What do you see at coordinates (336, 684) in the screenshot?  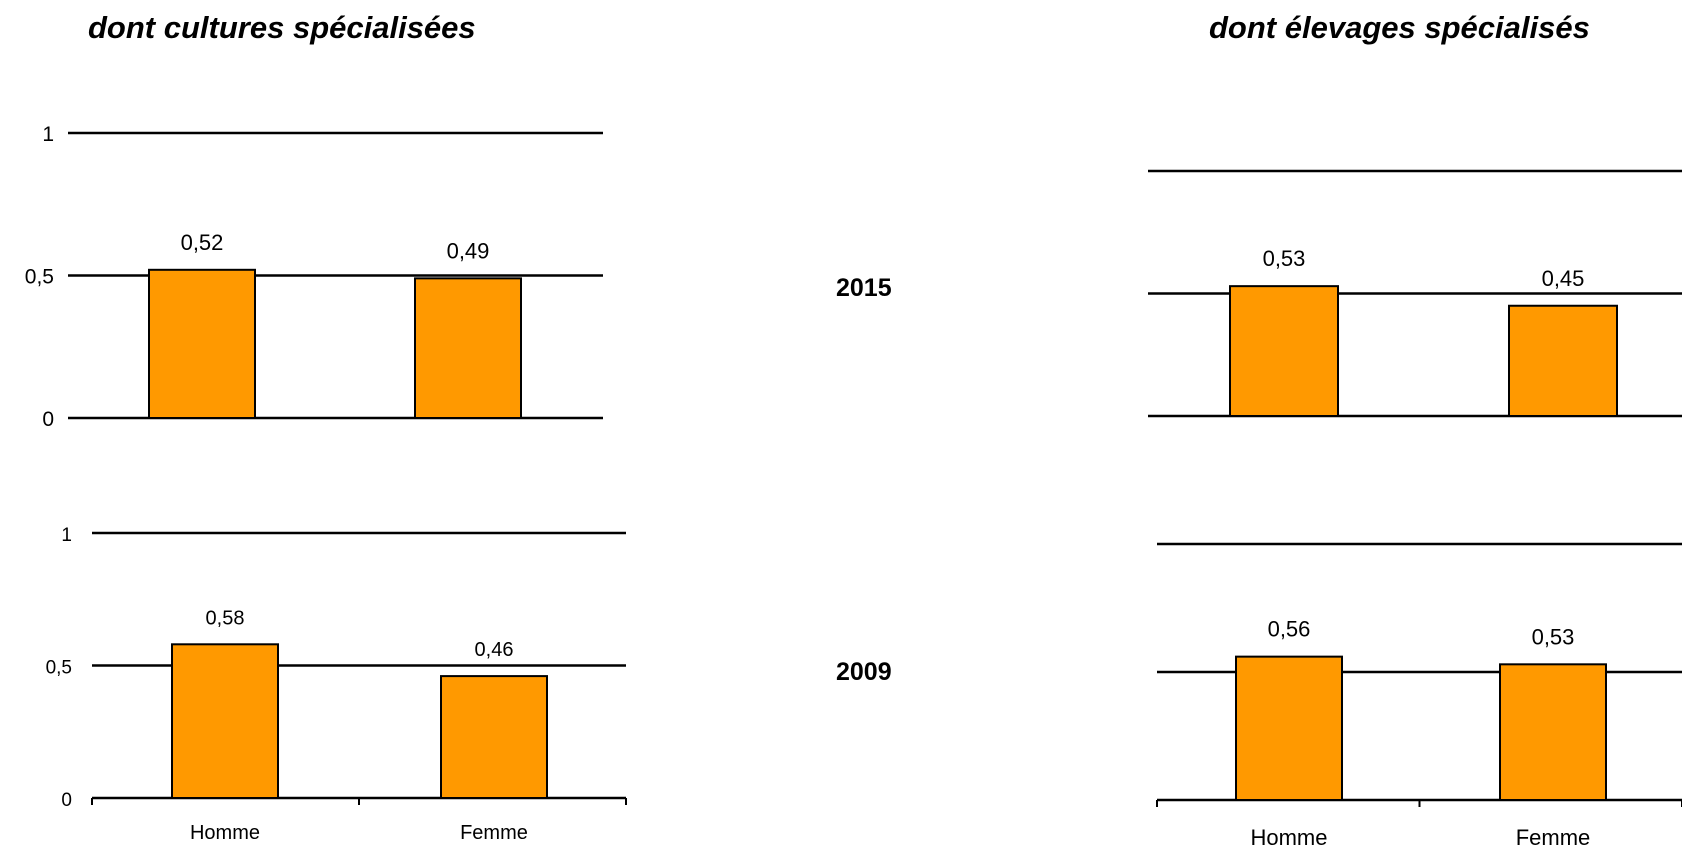 I see `chart-panel-2: 0 0,5 1 0,58 0,46 Homme Femme` at bounding box center [336, 684].